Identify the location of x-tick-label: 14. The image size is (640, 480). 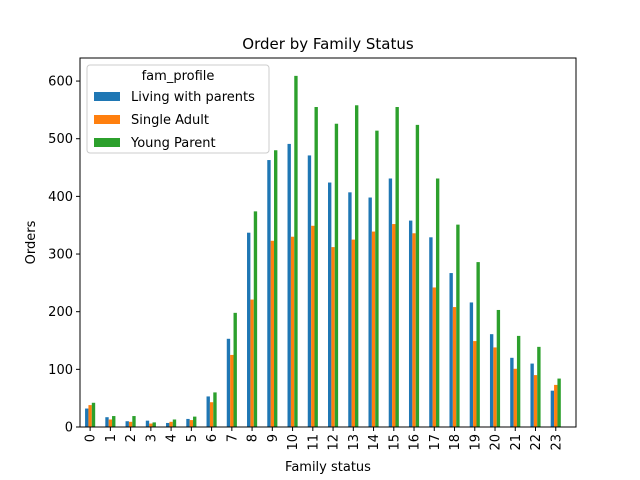
(374, 442).